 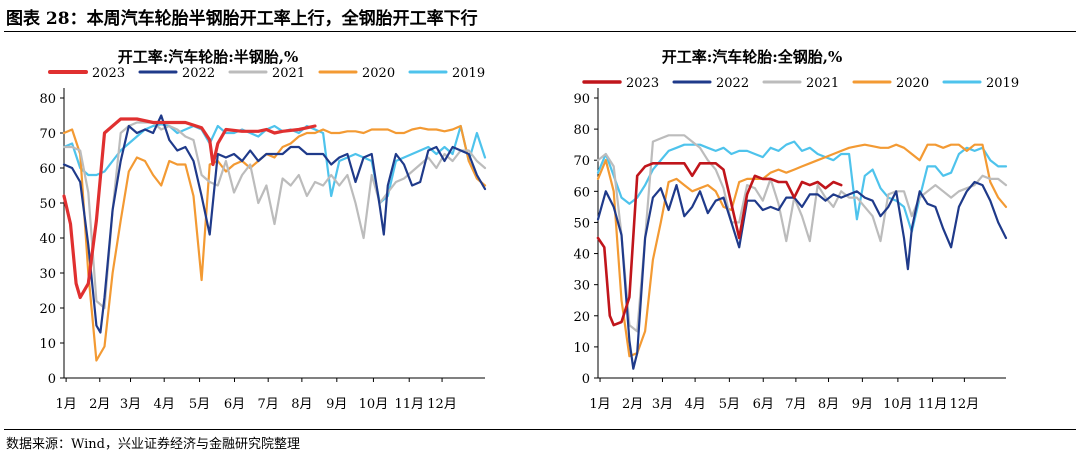 I want to click on bottom-divider, so click(x=540, y=429).